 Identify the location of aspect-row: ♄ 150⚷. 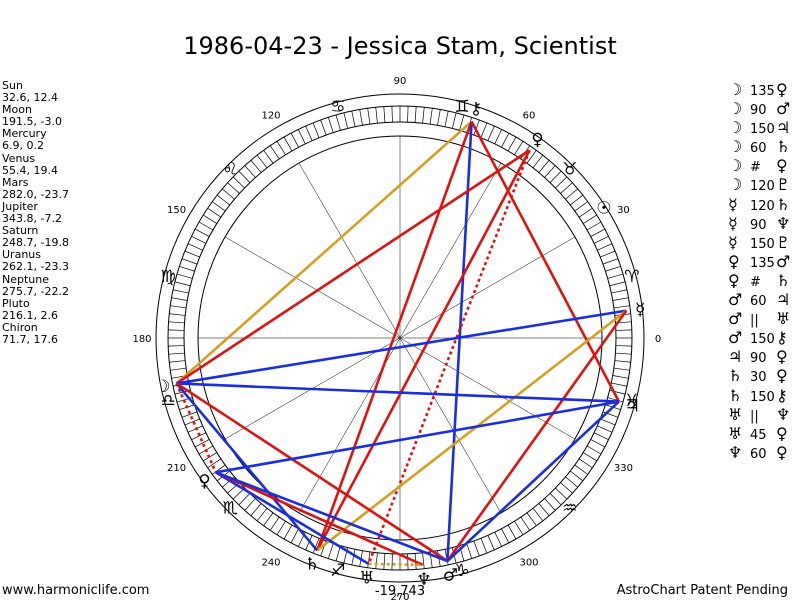
(759, 395).